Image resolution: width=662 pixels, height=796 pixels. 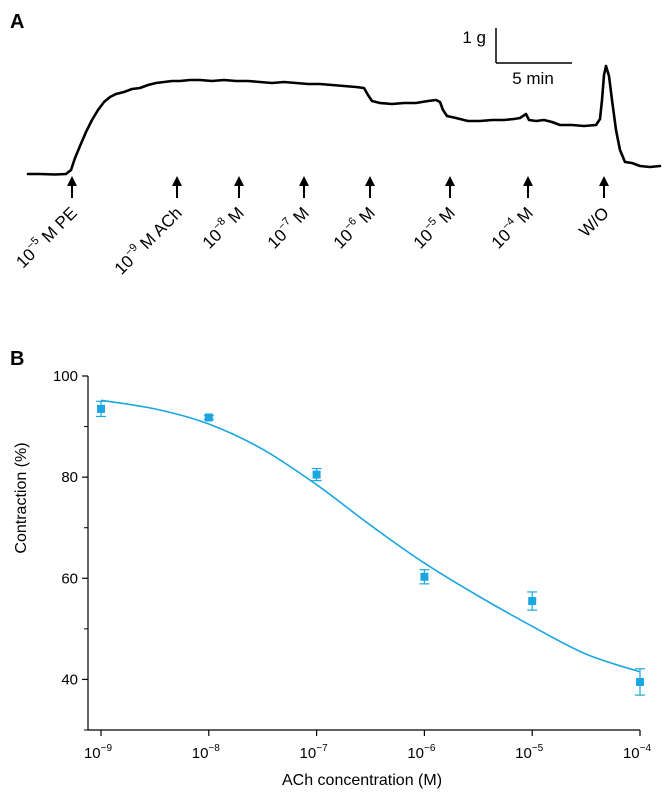 What do you see at coordinates (368, 746) in the screenshot?
I see `x-ticks: 10⁻⁹ 10⁻⁸ 10⁻⁷ 10⁻⁶ 10⁻⁵ 10⁻⁴` at bounding box center [368, 746].